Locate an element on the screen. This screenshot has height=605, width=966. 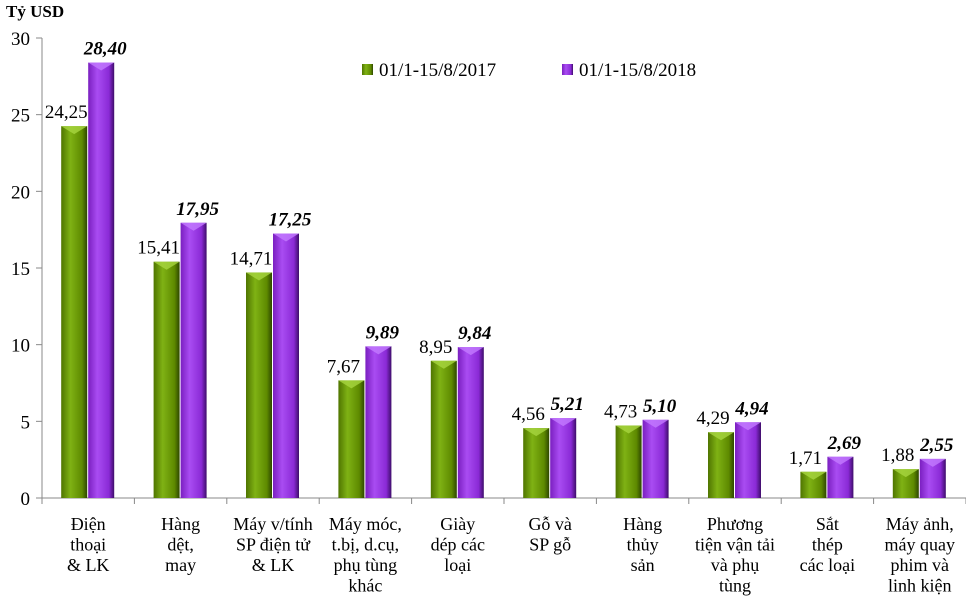
data-label: 2,55 is located at coordinates (936, 445).